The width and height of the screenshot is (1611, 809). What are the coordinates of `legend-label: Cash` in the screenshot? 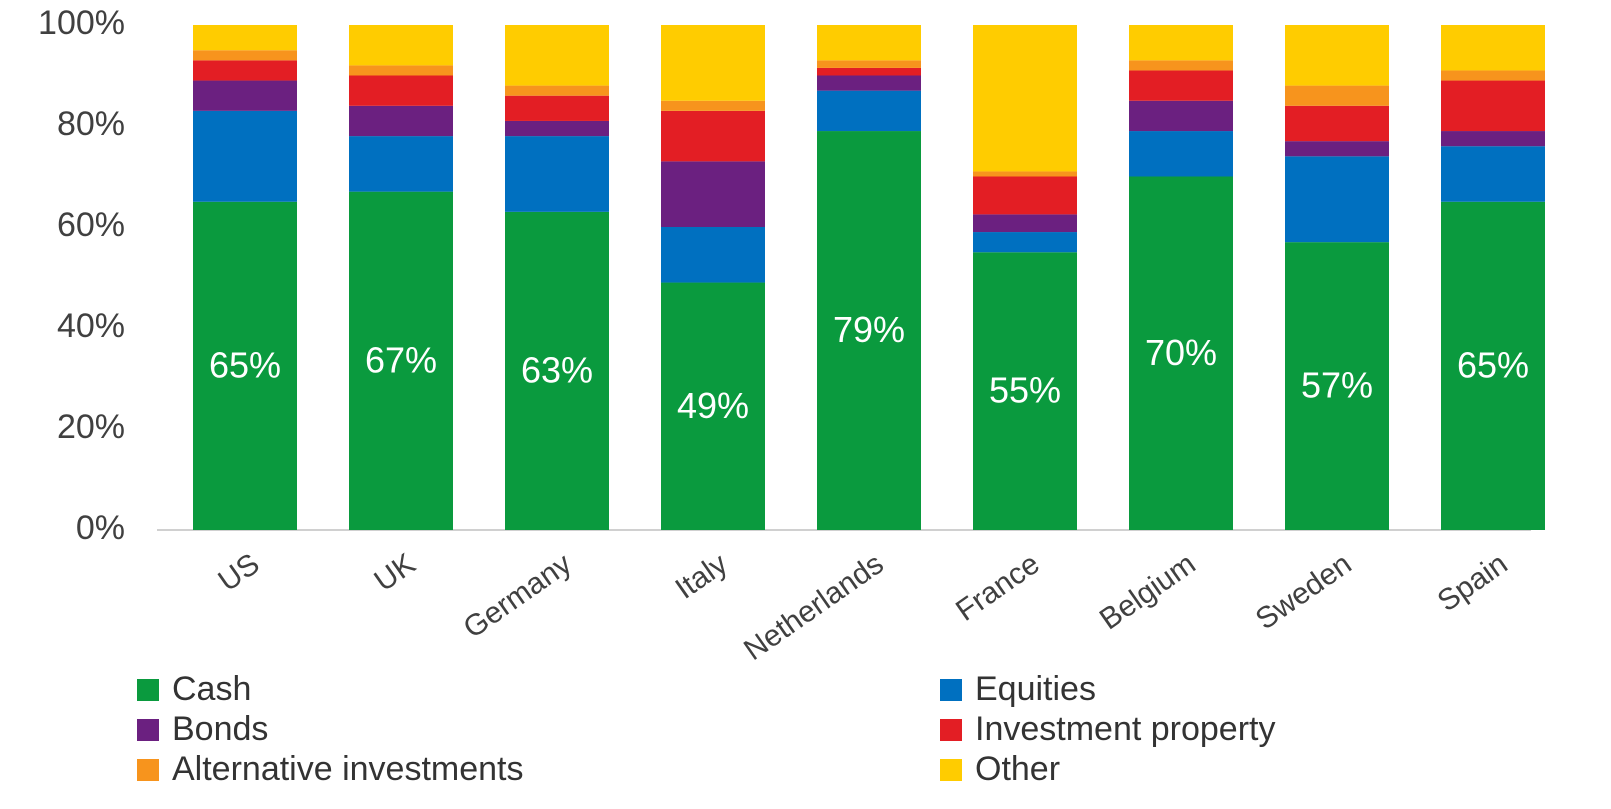 It's located at (211, 689).